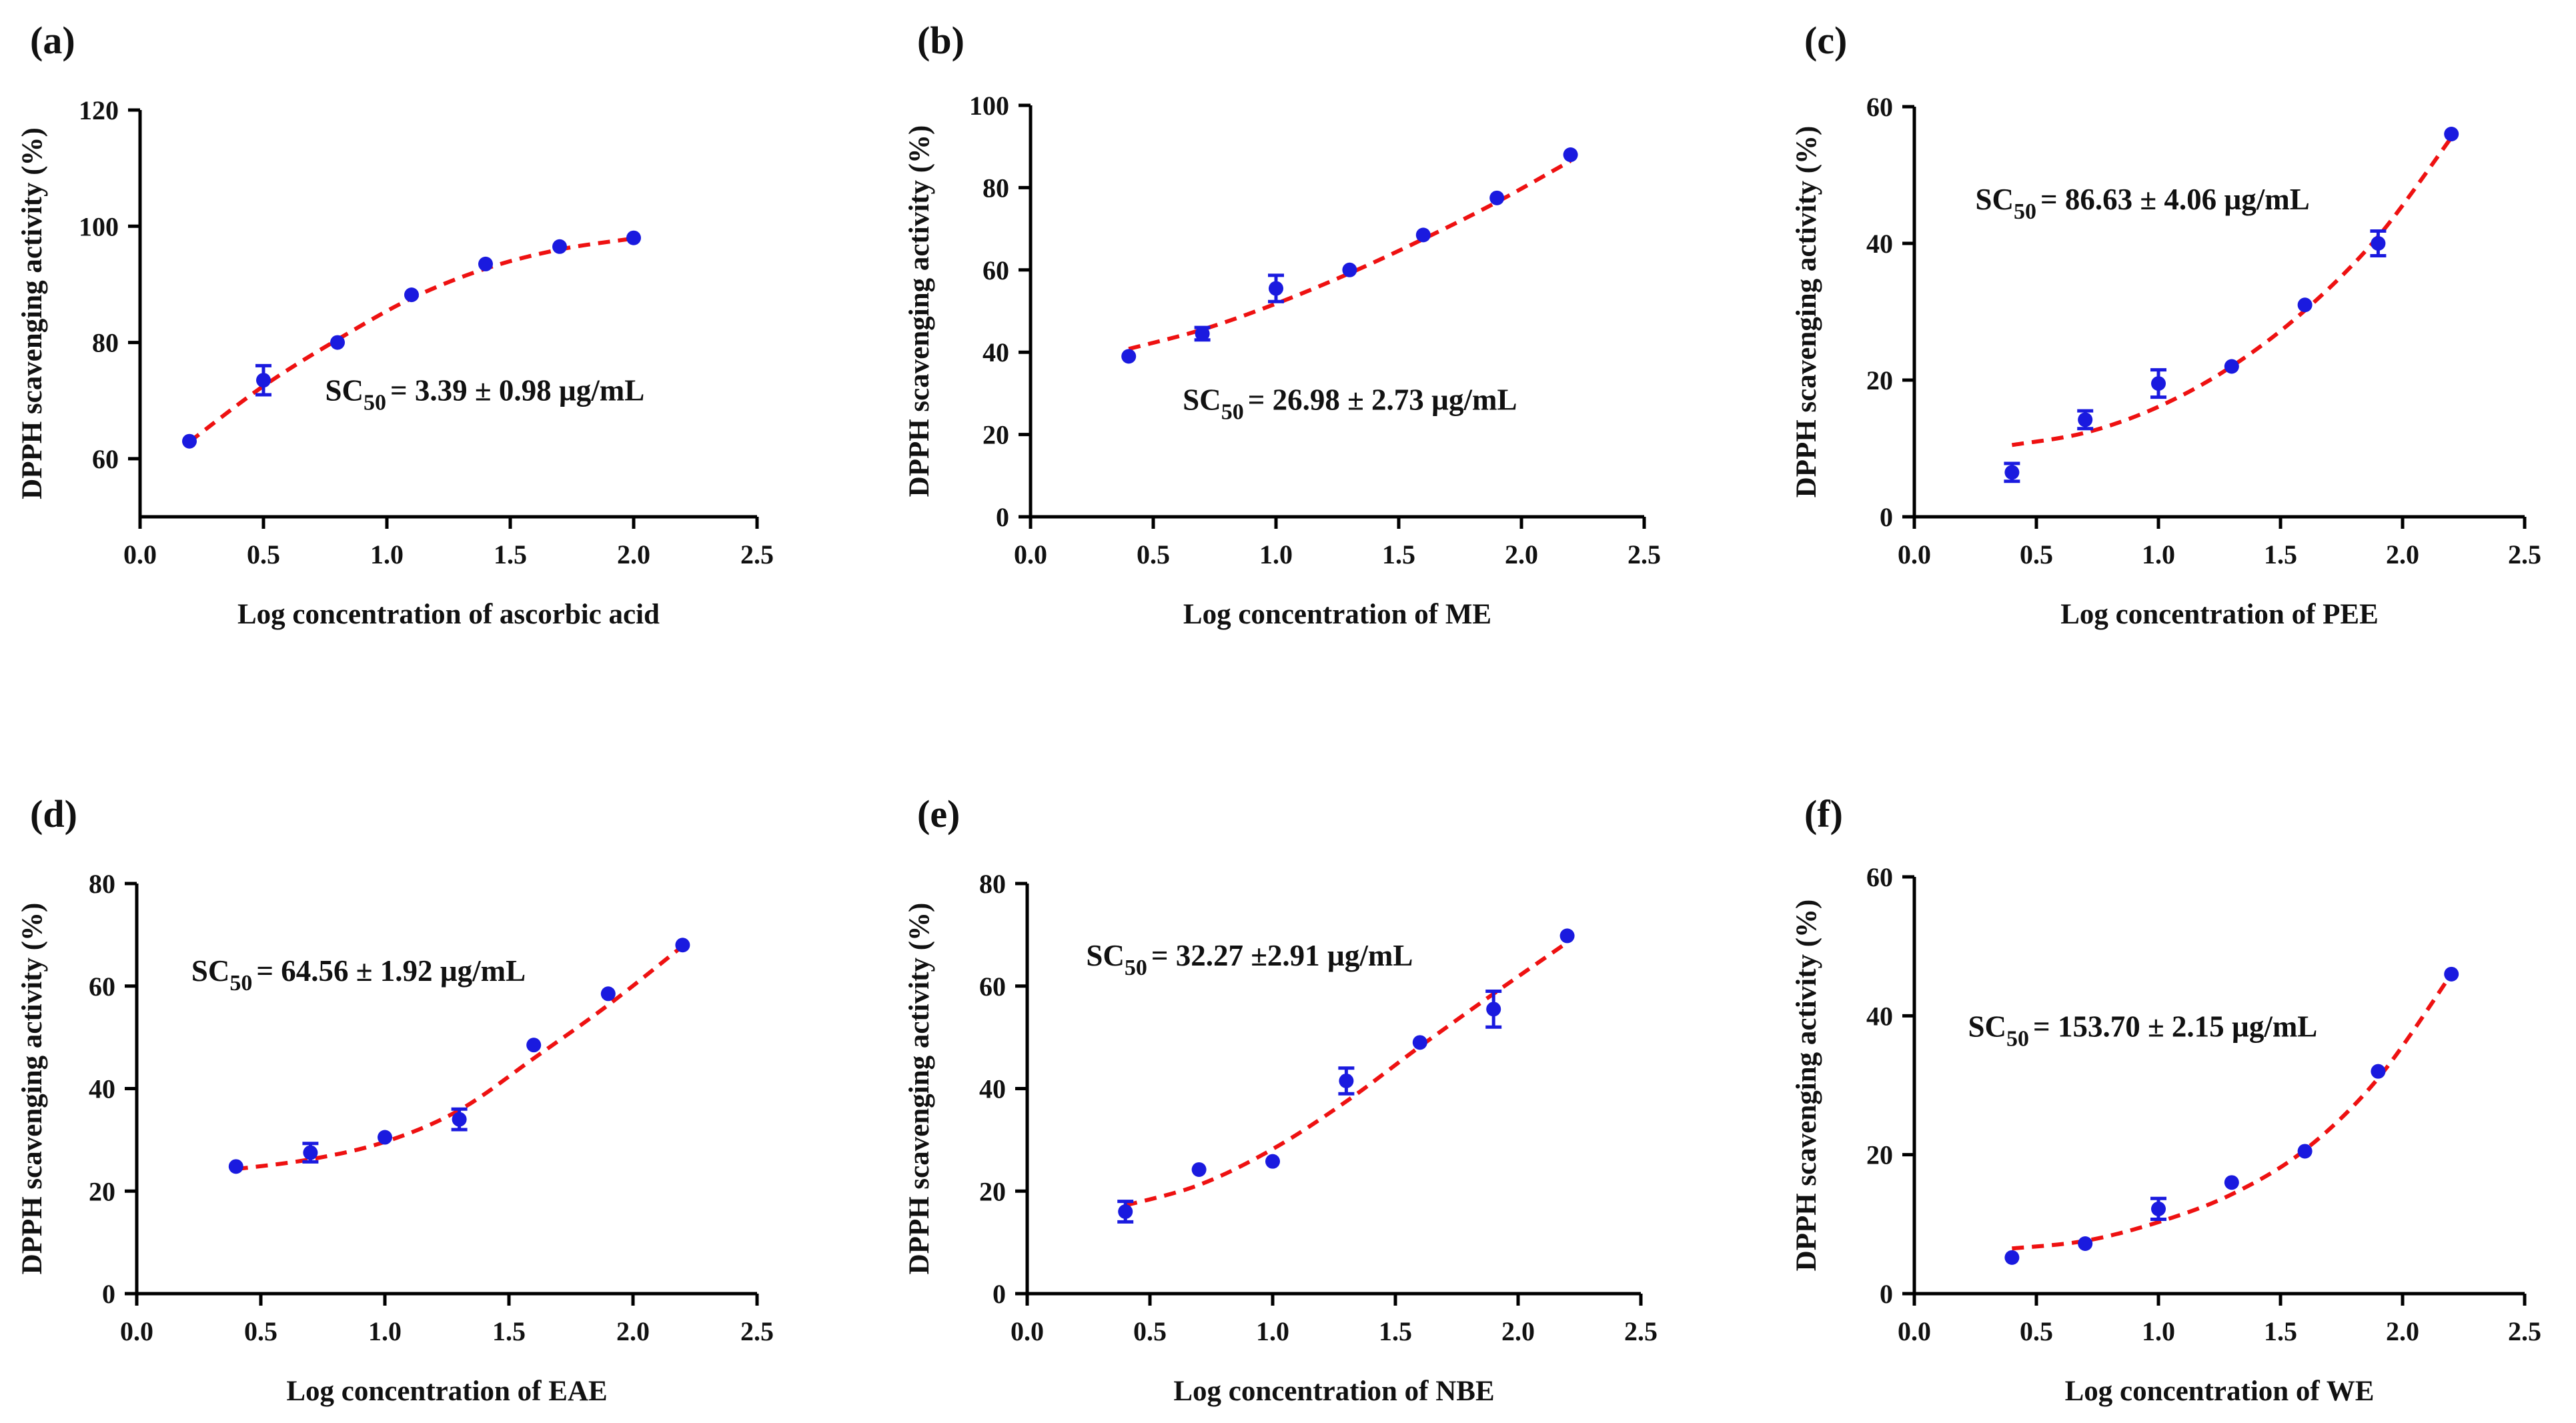  I want to click on x-axis-title: Log concentration of ascorbic acid, so click(448, 614).